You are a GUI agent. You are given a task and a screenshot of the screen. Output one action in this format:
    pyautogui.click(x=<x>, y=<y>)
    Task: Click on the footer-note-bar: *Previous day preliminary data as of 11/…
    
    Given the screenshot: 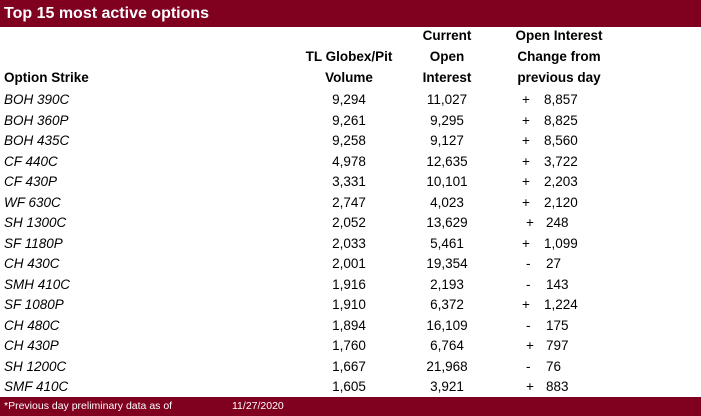 What is the action you would take?
    pyautogui.click(x=350, y=406)
    